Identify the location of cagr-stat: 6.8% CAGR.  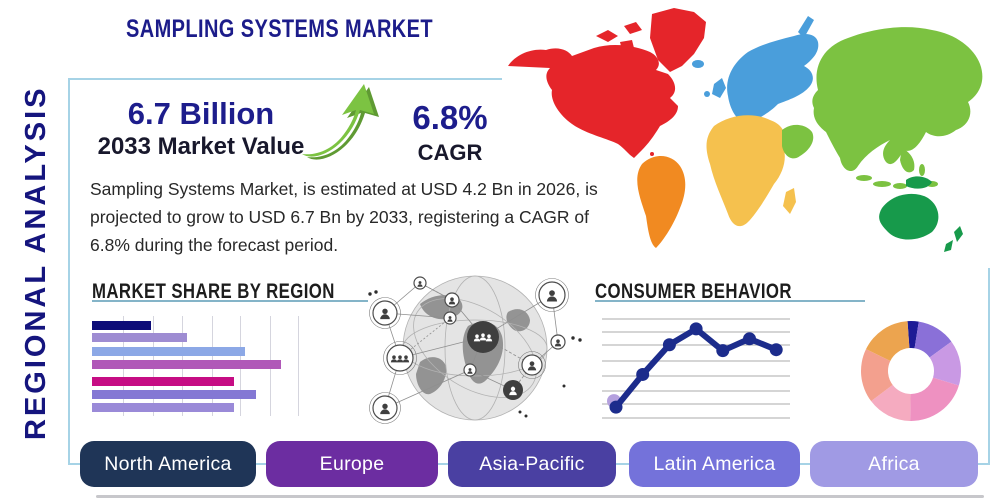
(450, 132).